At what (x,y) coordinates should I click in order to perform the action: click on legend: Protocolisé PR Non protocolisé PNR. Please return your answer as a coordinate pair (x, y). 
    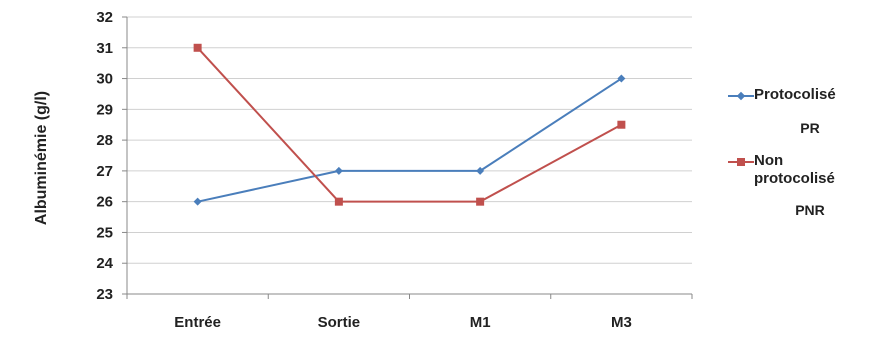
    Looking at the image, I should click on (803, 152).